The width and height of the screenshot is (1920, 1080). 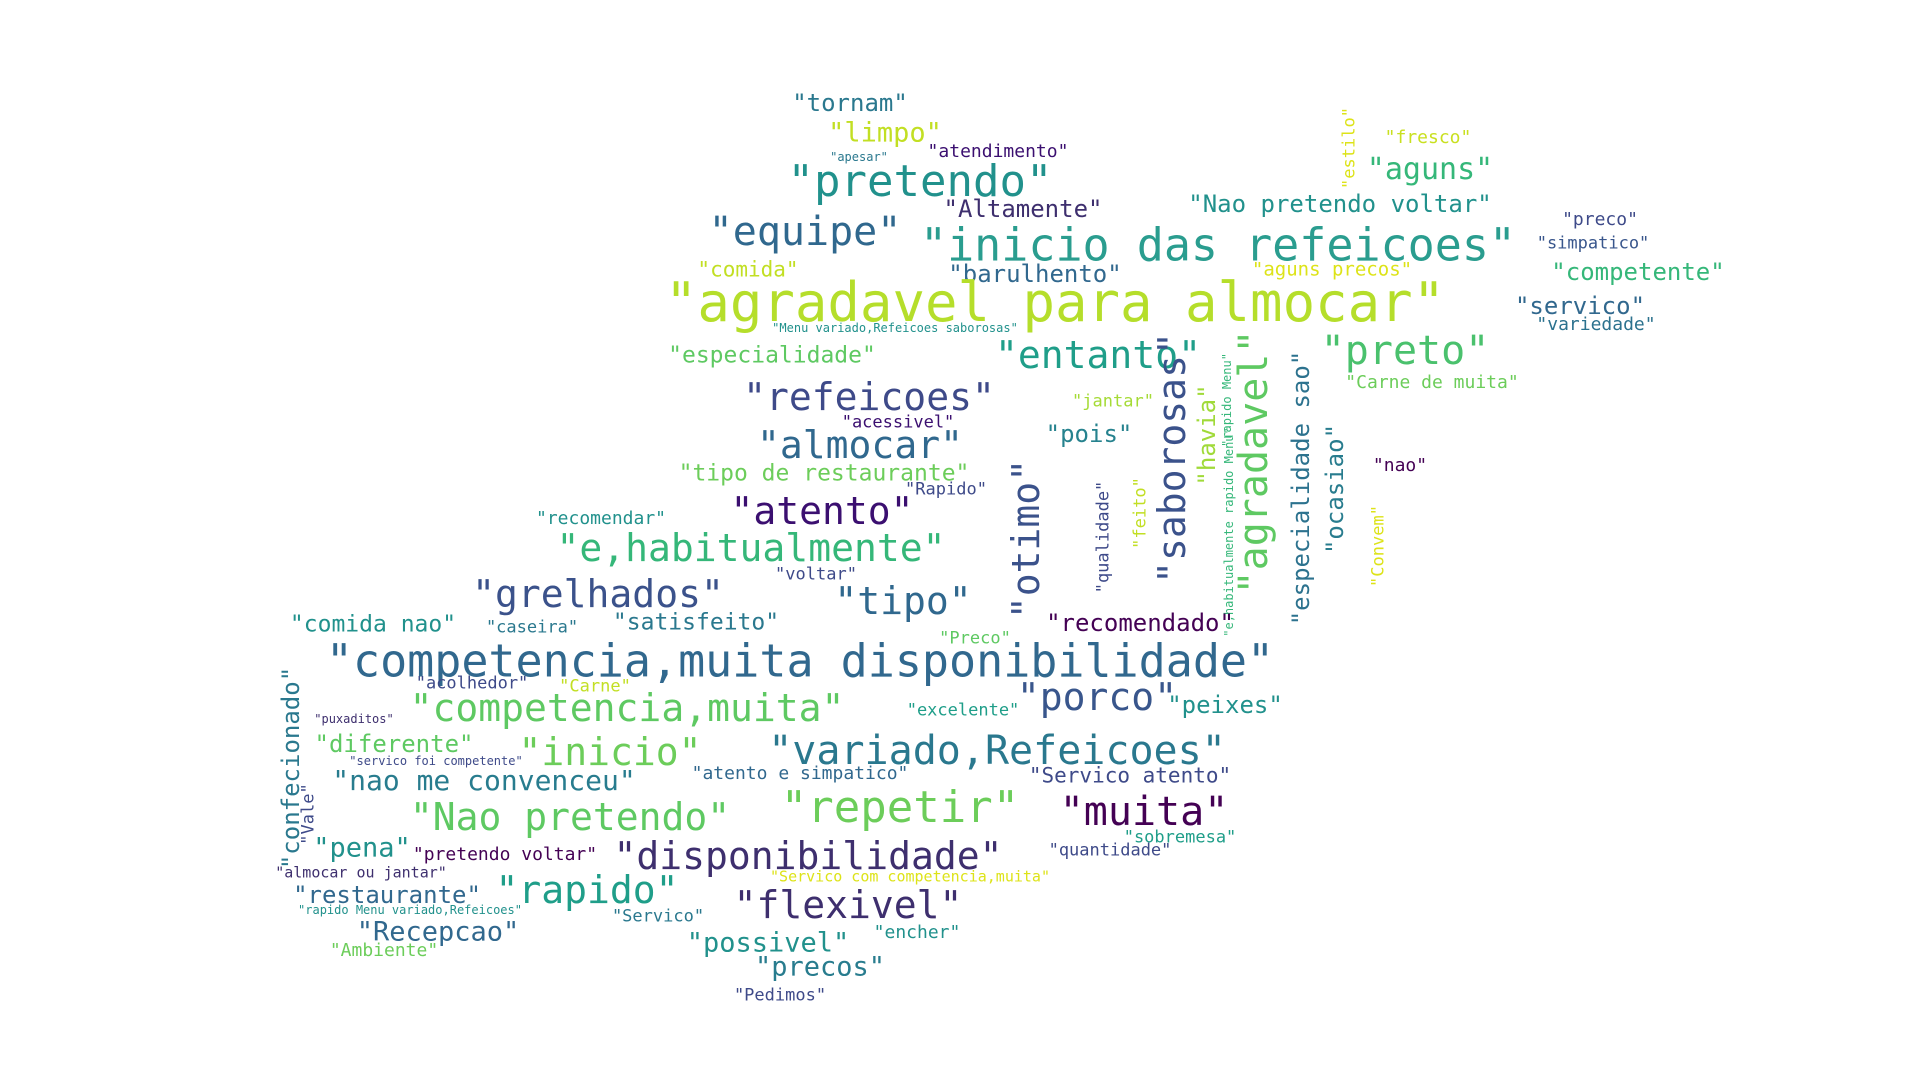 I want to click on cloud-word: "Nao pretendo voltar", so click(x=1340, y=204).